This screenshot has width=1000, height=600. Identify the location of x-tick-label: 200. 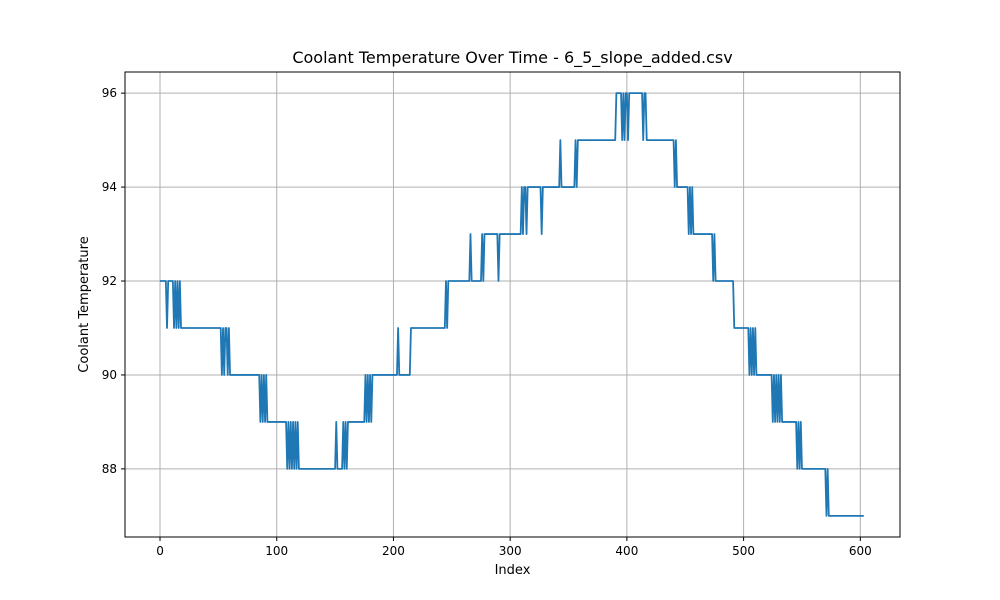
(393, 551).